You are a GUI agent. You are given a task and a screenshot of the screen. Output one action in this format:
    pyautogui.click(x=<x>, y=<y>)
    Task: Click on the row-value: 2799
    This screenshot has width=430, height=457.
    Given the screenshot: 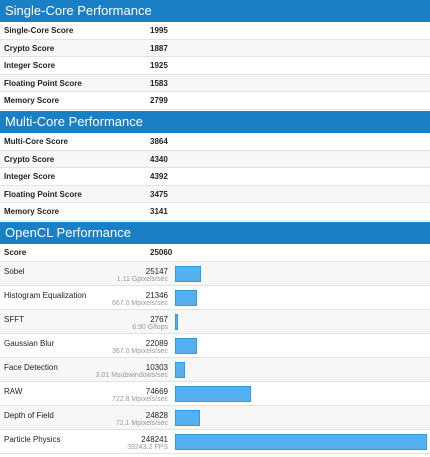 What is the action you would take?
    pyautogui.click(x=159, y=101)
    